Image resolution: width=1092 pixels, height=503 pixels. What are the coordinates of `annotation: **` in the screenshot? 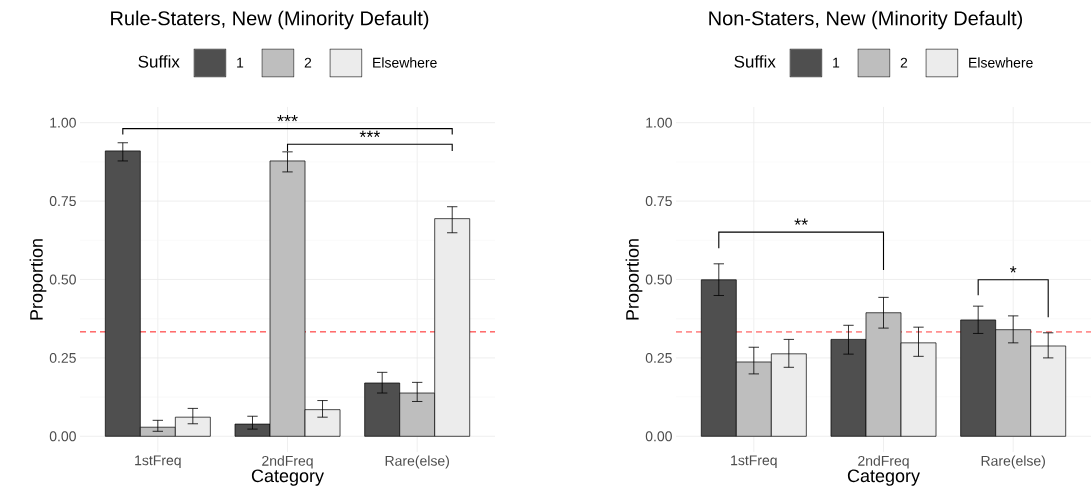 It's located at (801, 221).